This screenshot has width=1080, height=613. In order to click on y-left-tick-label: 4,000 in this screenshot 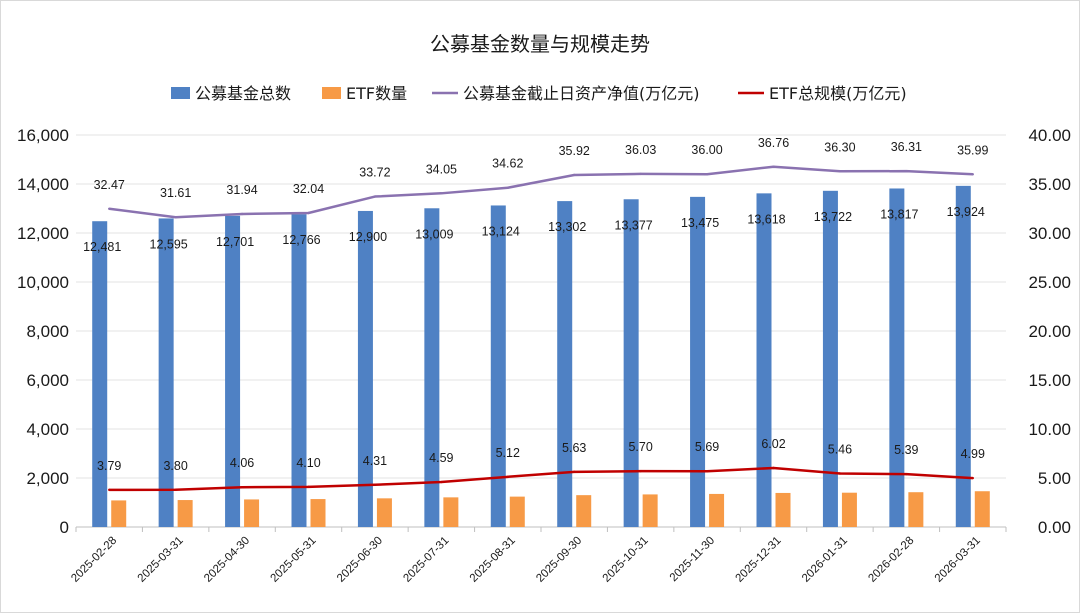, I will do `click(47, 429)`.